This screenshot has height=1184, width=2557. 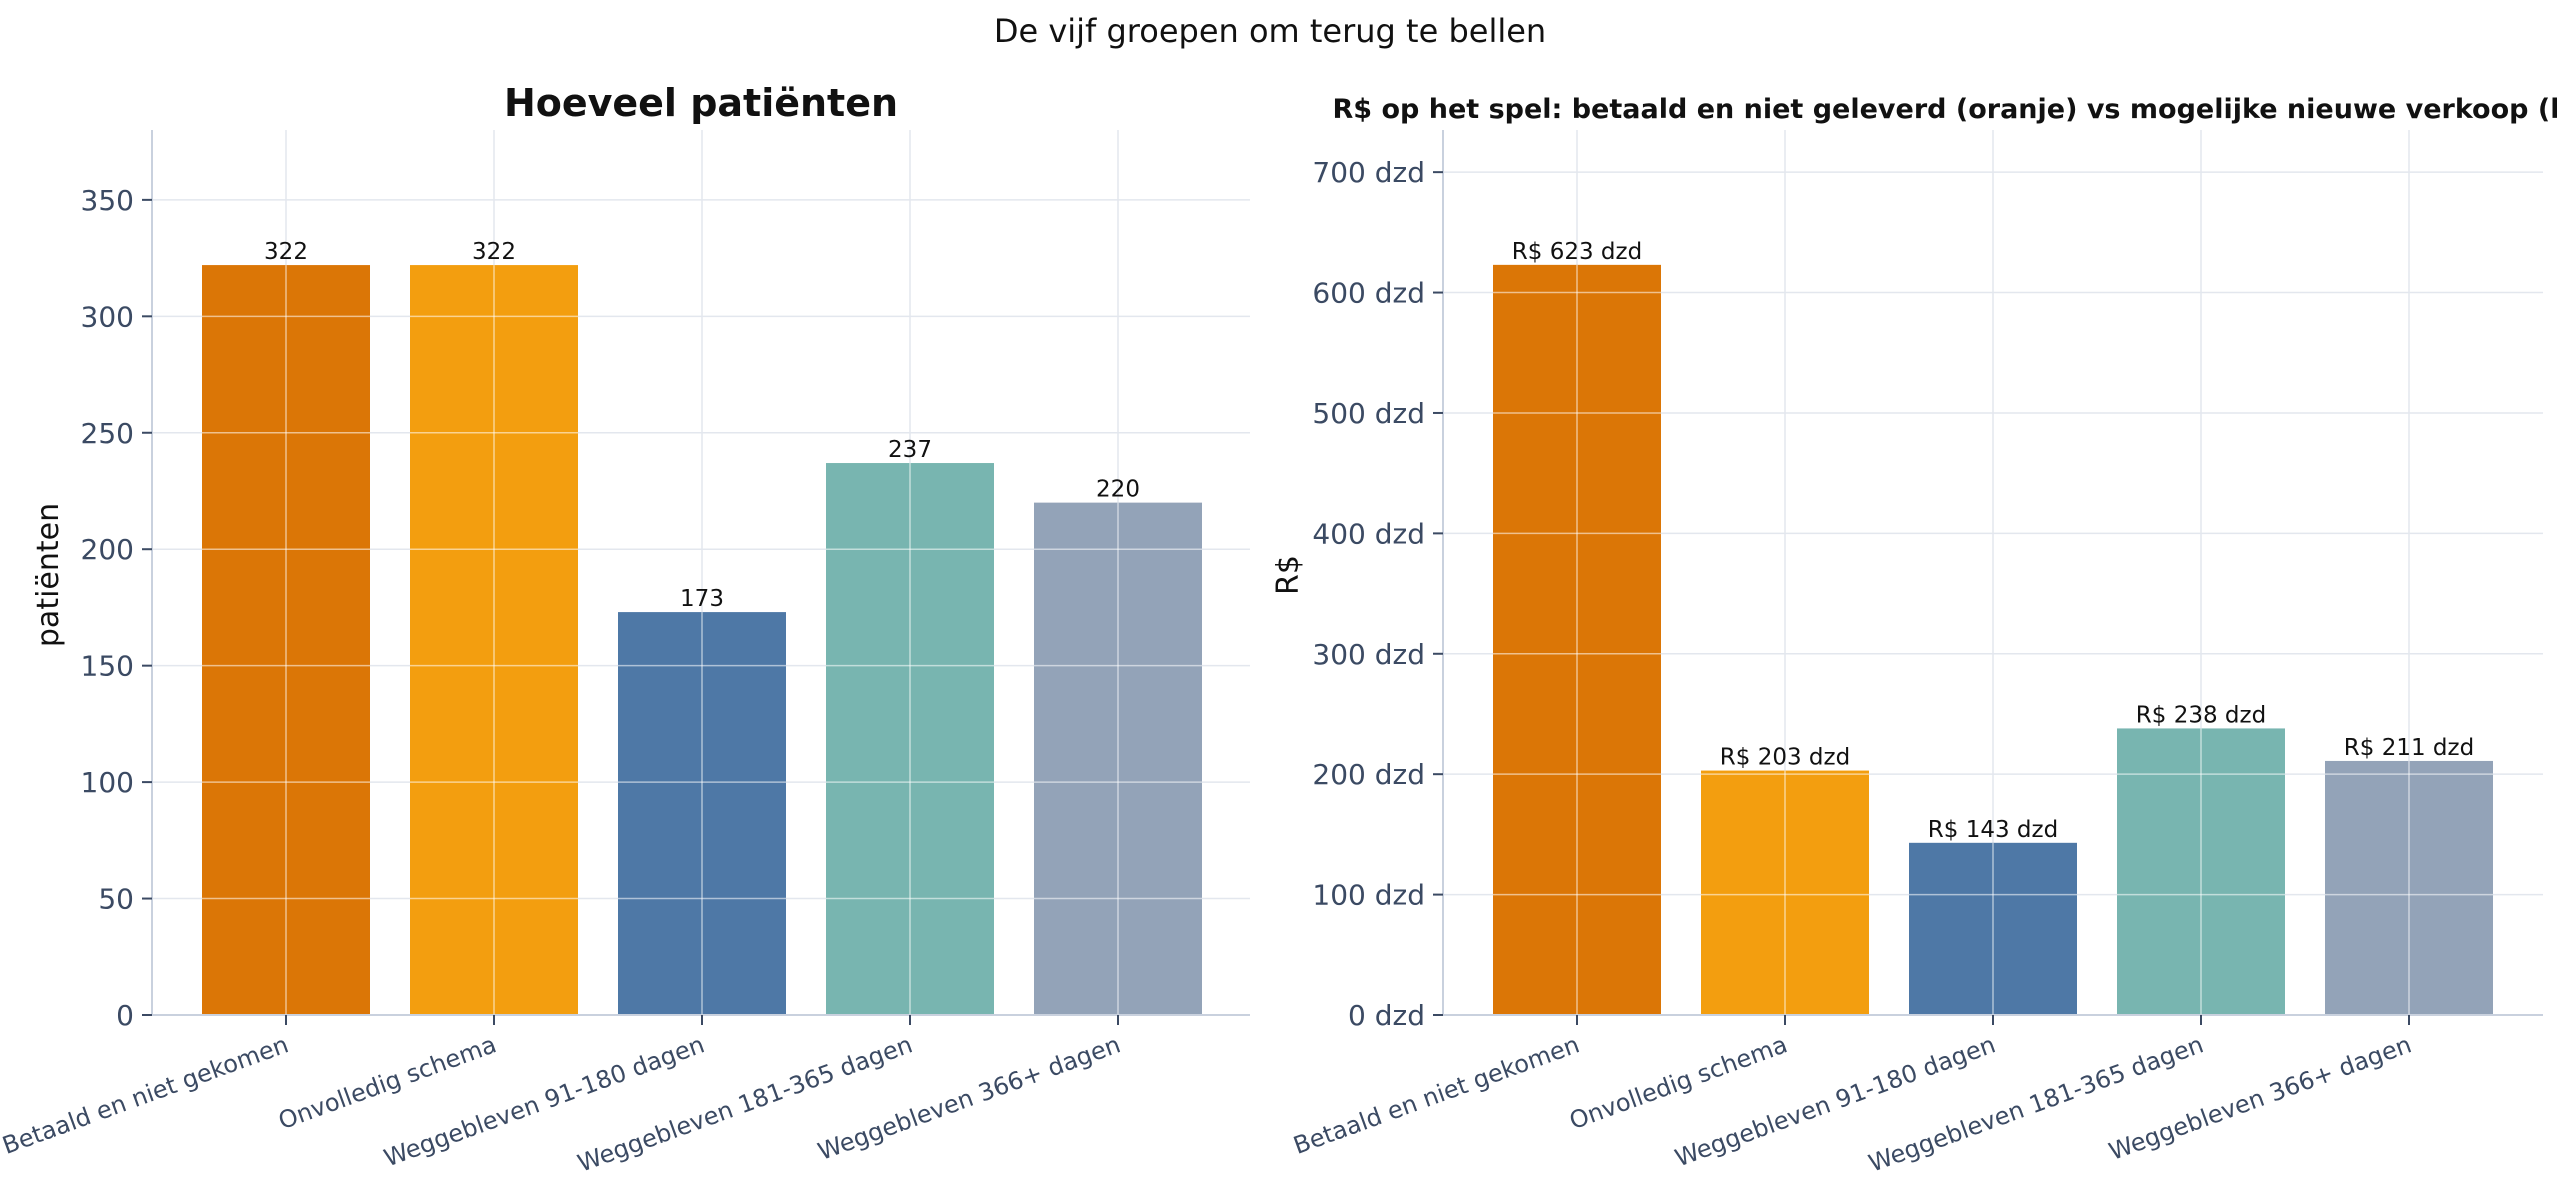 What do you see at coordinates (1368, 533) in the screenshot?
I see `y-tick-label: 400 dzd` at bounding box center [1368, 533].